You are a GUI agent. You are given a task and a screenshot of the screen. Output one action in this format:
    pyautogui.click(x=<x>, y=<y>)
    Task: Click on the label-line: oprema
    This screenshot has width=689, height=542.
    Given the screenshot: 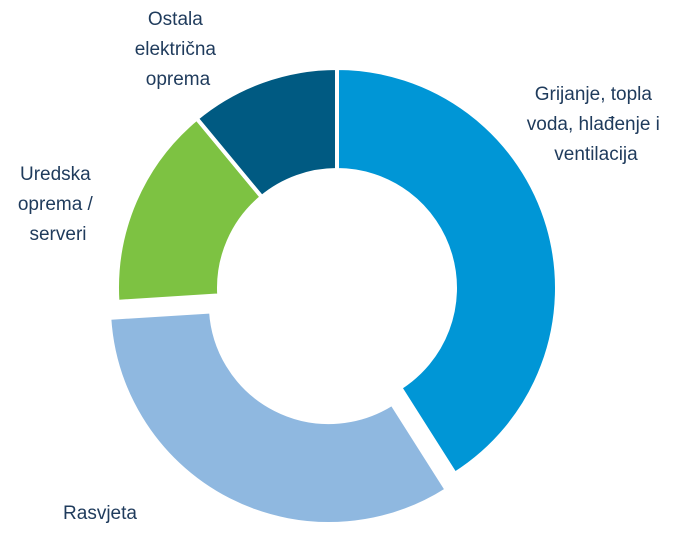 What is the action you would take?
    pyautogui.click(x=178, y=79)
    